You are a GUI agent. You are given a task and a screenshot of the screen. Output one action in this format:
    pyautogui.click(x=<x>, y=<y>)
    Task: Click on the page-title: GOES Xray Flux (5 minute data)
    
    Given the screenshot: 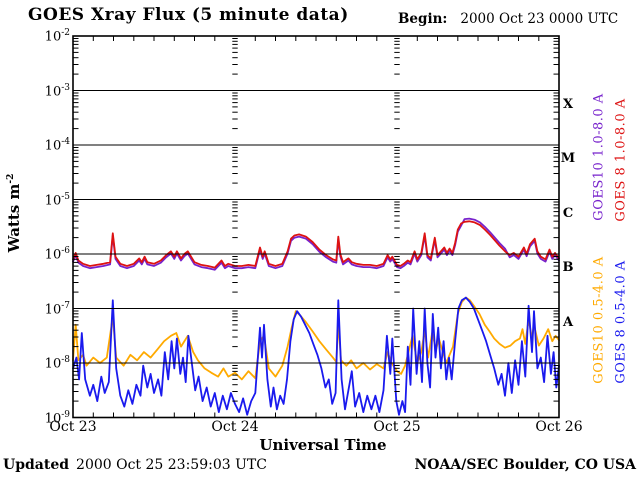 What is the action you would take?
    pyautogui.click(x=188, y=15)
    